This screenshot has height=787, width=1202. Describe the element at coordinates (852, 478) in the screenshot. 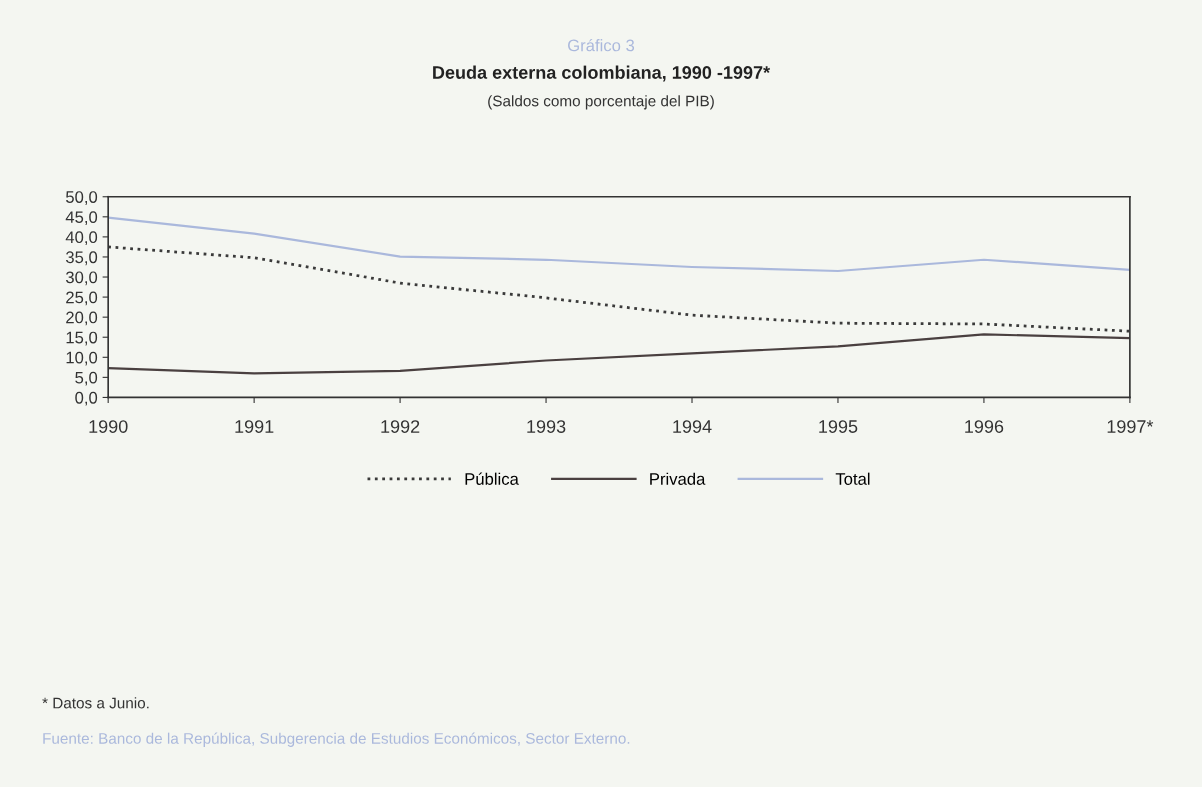

I see `legend-label: Total` at that location.